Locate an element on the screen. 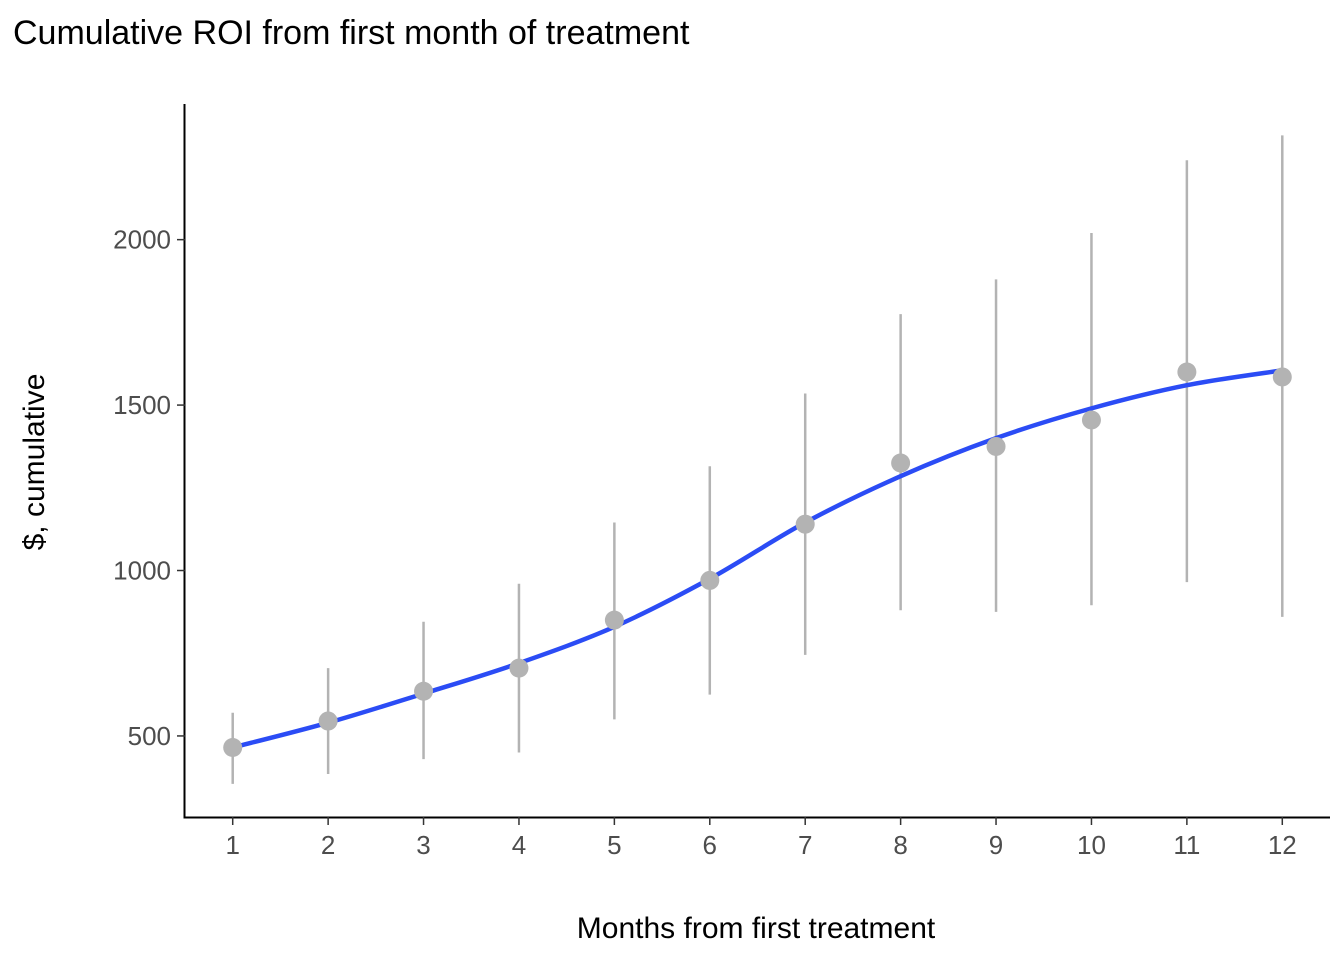 The height and width of the screenshot is (960, 1344). x-tick-label: 2 is located at coordinates (328, 845).